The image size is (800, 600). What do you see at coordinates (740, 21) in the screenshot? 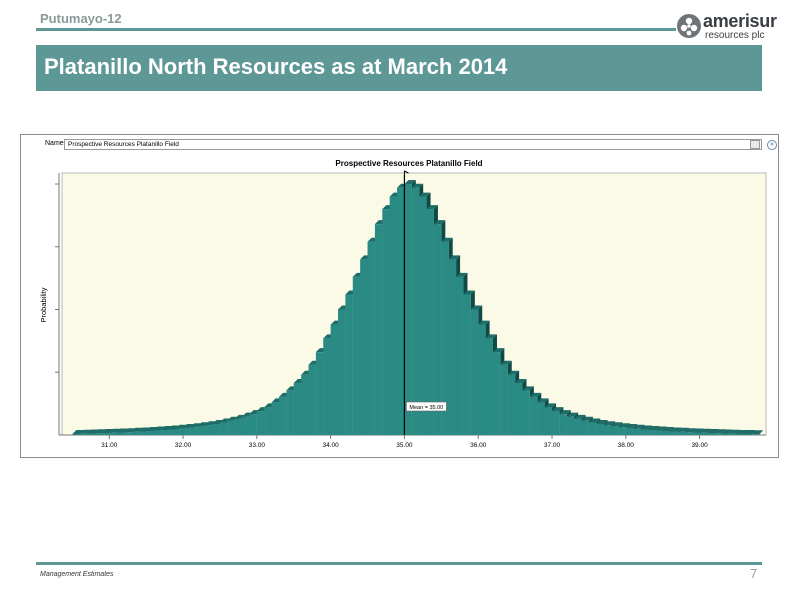
I see `logo-name: amerisur` at bounding box center [740, 21].